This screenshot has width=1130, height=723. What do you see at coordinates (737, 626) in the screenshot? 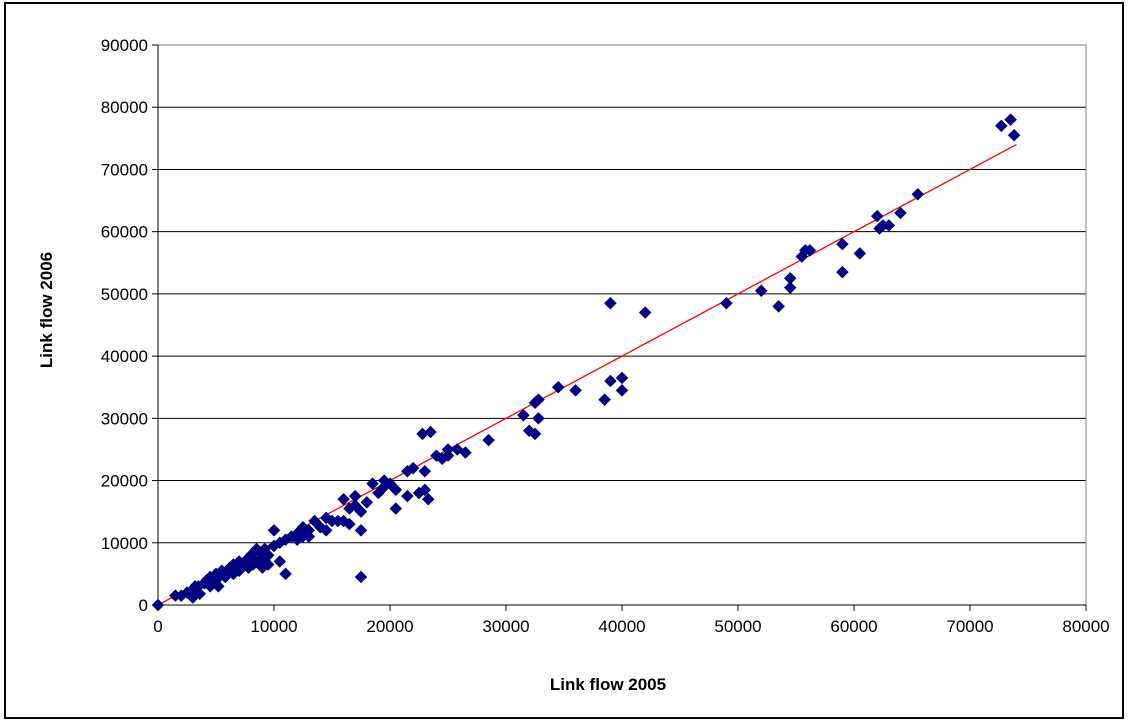
I see `x-tick-label: 50000` at bounding box center [737, 626].